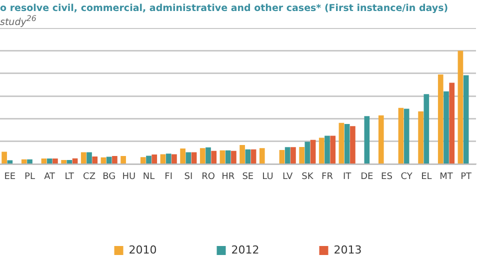  What do you see at coordinates (387, 177) in the screenshot?
I see `x-tick-label: ES` at bounding box center [387, 177].